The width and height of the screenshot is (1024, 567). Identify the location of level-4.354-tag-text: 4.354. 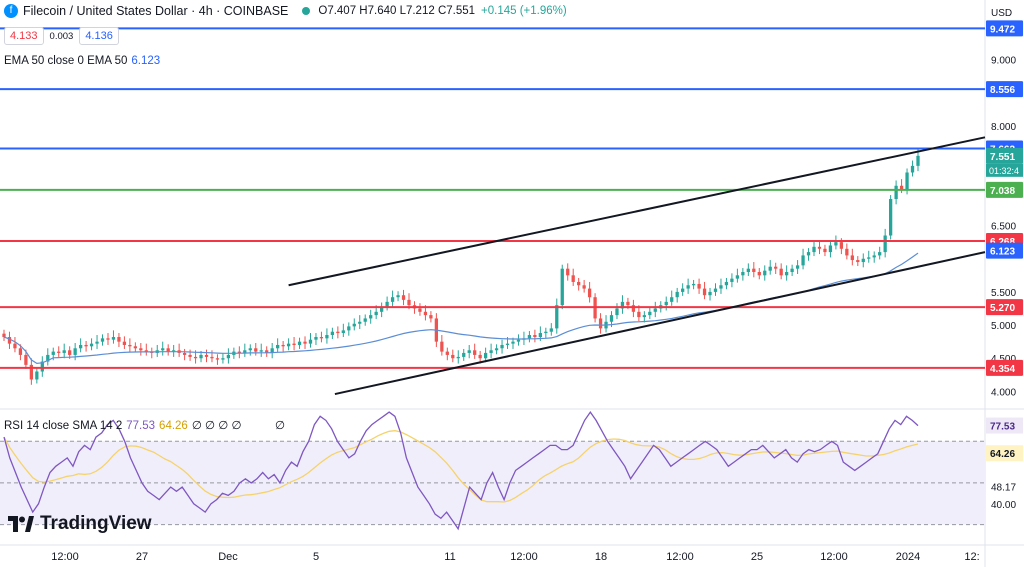
(1002, 369).